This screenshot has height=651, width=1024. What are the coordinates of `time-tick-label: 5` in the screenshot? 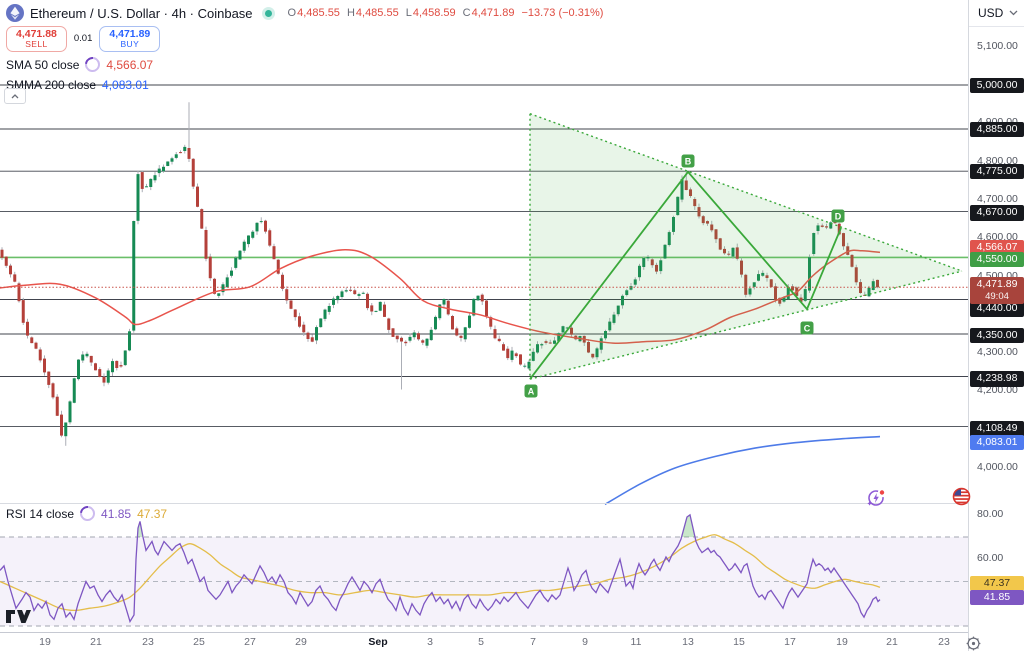 It's located at (481, 642).